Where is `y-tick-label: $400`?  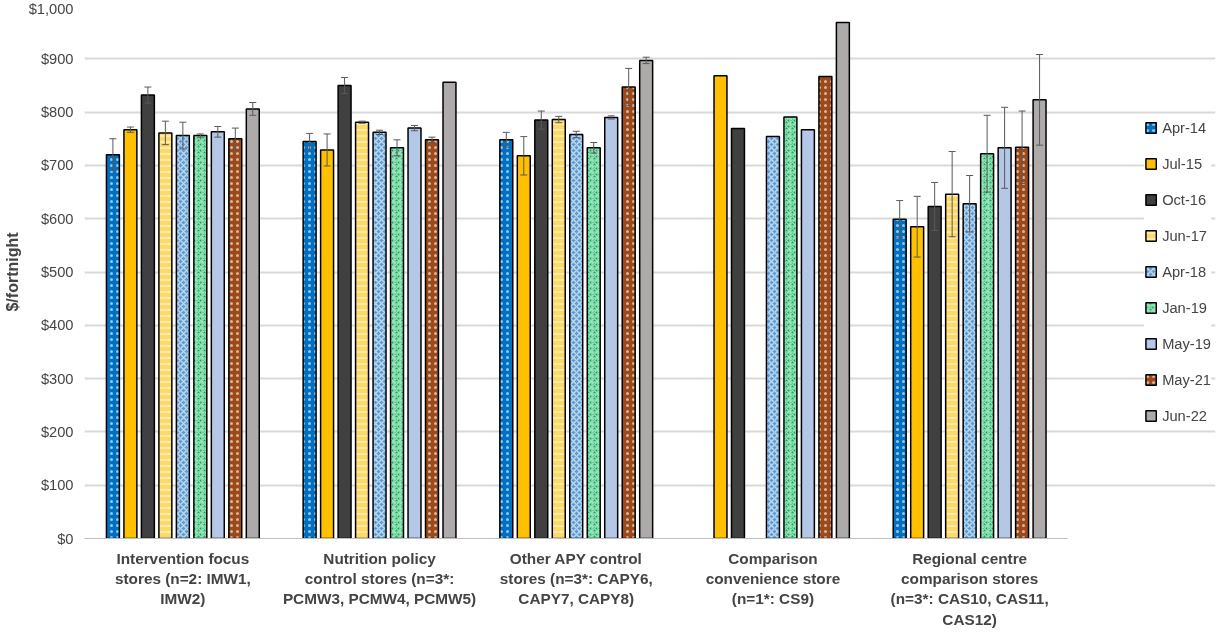 y-tick-label: $400 is located at coordinates (57, 325).